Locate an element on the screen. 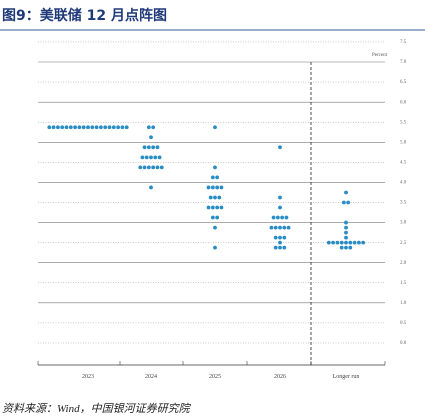 This screenshot has width=425, height=419. y-tick-label: 6.0 is located at coordinates (403, 102).